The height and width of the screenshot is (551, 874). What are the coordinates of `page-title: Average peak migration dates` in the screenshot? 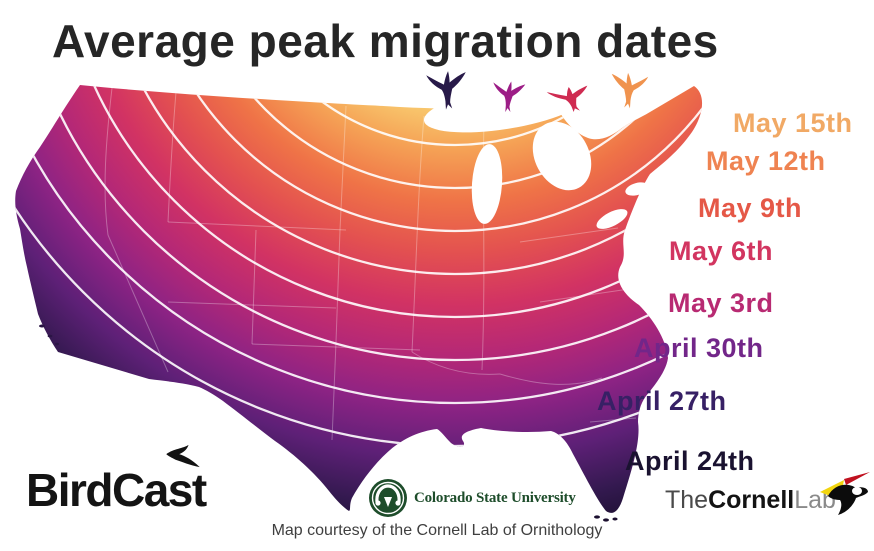 It's located at (385, 41).